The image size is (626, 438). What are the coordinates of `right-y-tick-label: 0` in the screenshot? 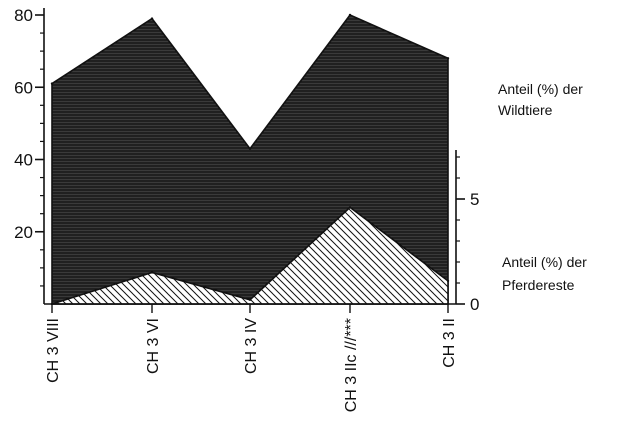 It's located at (474, 304).